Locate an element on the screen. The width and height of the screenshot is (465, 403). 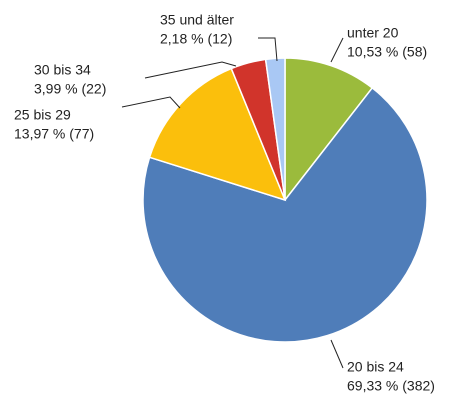
slice-label: unter 20 is located at coordinates (373, 33).